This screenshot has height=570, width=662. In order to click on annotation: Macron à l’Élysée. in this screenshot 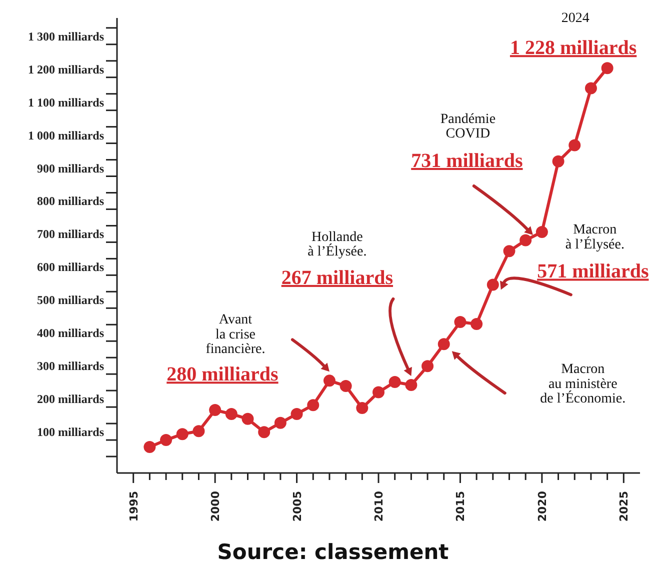, I will do `click(594, 237)`.